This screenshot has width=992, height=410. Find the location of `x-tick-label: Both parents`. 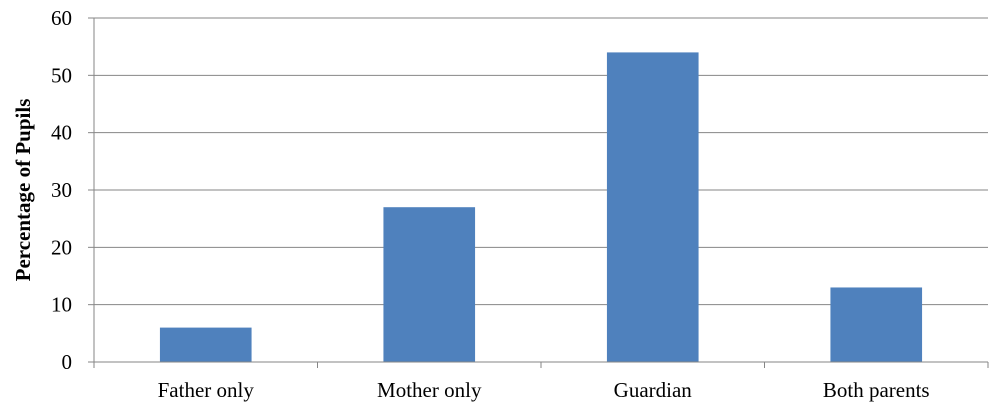

x-tick-label: Both parents is located at coordinates (876, 390).